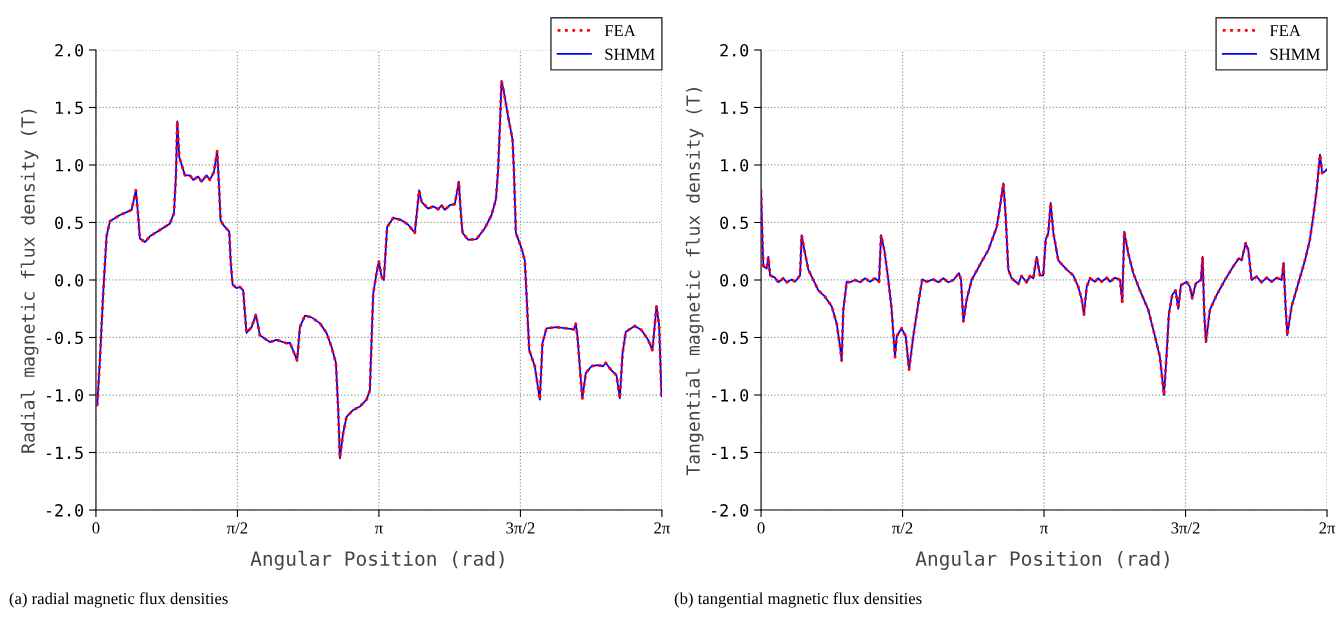 This screenshot has height=620, width=1338. What do you see at coordinates (29, 281) in the screenshot?
I see `y-axis-title: Radial magnetic flux density (T)` at bounding box center [29, 281].